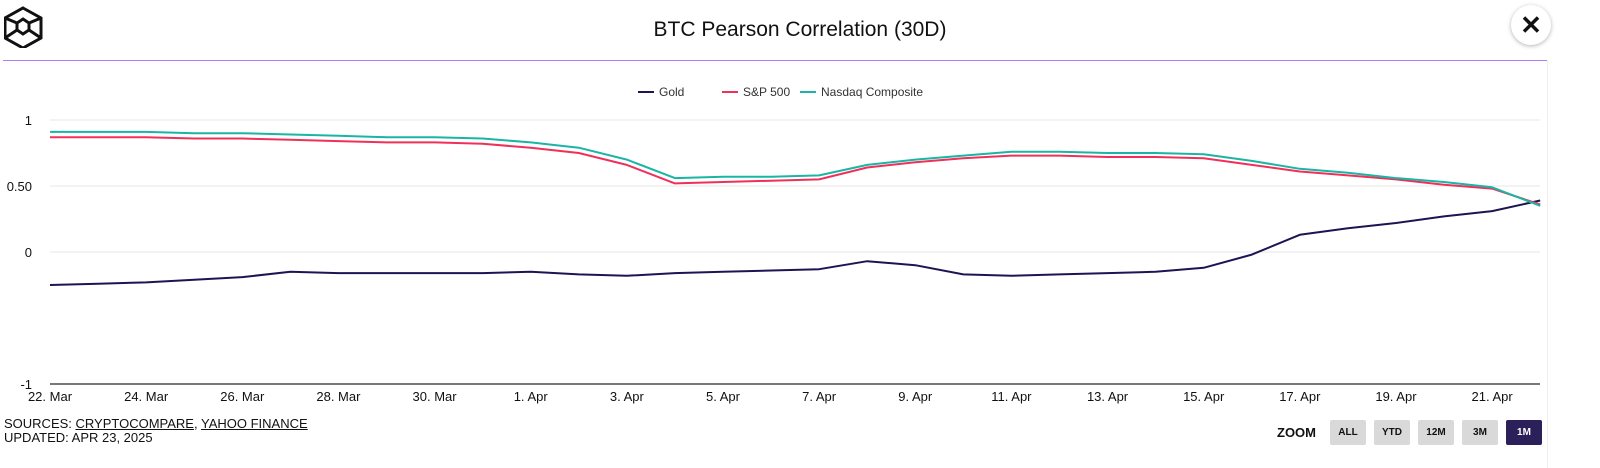  I want to click on x-tick-label: 3. Apr, so click(627, 396).